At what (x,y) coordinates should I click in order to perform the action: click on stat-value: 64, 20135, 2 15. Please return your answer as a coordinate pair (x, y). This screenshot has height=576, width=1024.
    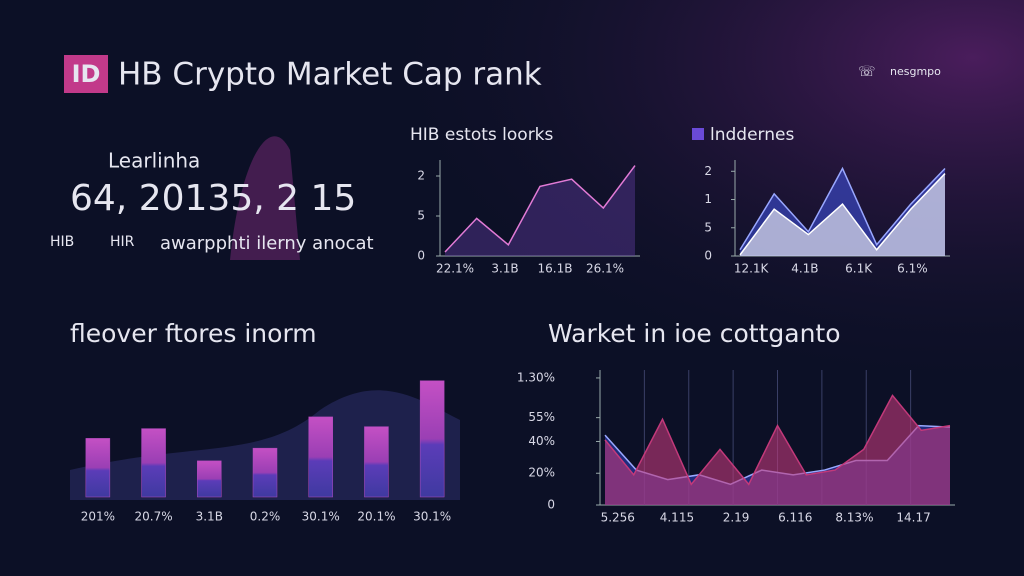
    Looking at the image, I should click on (213, 198).